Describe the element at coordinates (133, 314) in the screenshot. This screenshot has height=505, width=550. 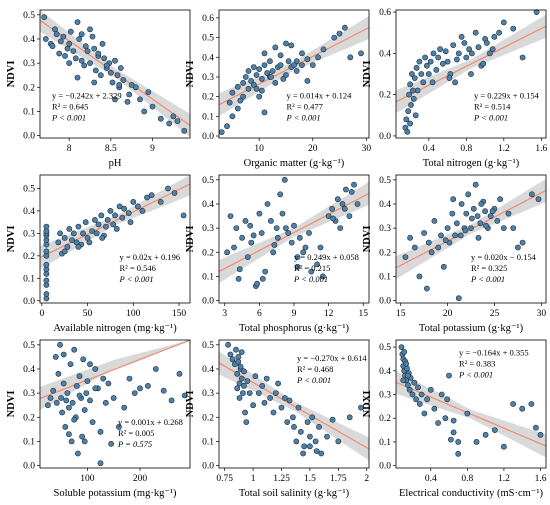
I see `x-tick-label: 100` at that location.